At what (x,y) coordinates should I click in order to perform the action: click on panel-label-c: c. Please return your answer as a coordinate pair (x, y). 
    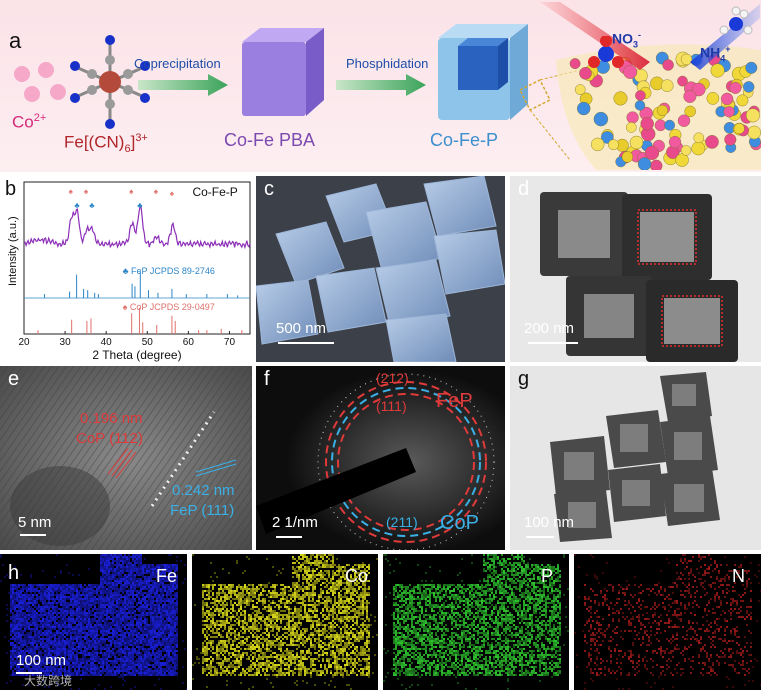
    Looking at the image, I should click on (269, 189).